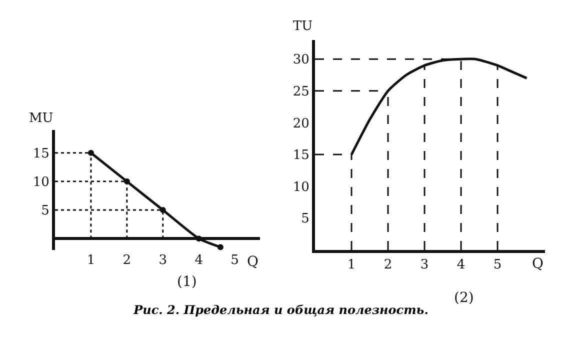  I want to click on text: (1), so click(187, 282).